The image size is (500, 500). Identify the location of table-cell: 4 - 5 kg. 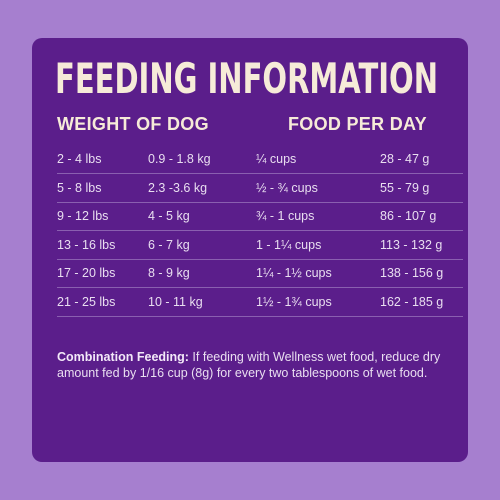
(169, 216).